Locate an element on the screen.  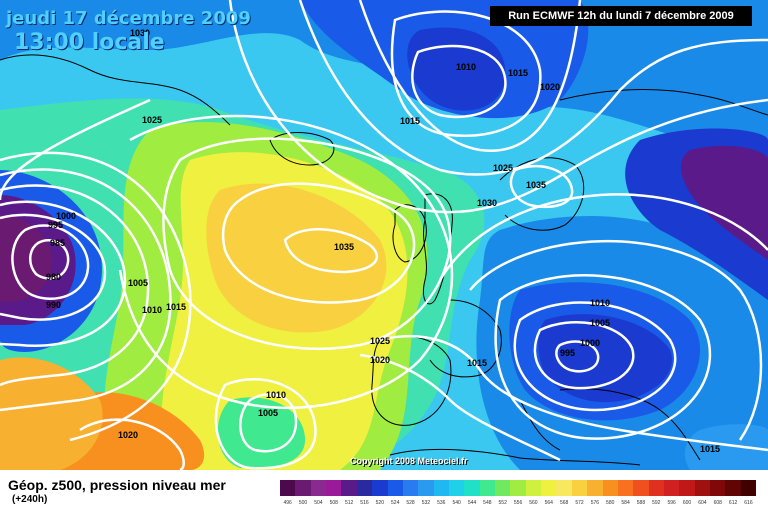
color-scale-tick: 608 is located at coordinates (717, 503).